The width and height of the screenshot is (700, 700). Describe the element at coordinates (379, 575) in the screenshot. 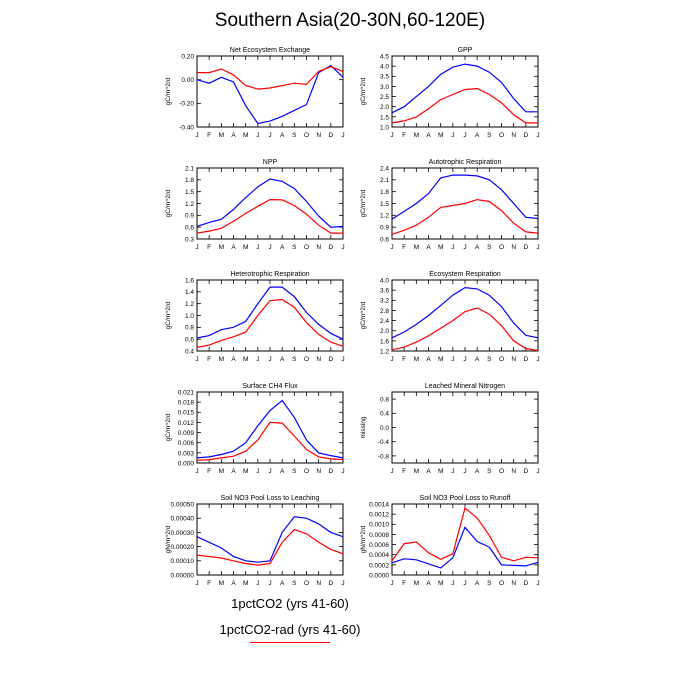

I see `y-tick-label: 0.0000` at that location.